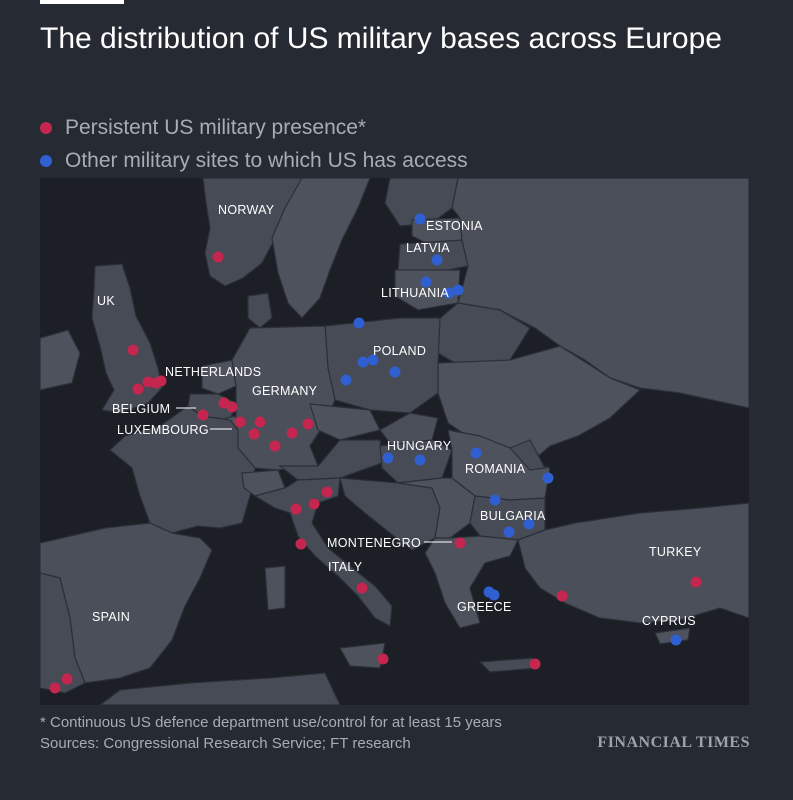 The width and height of the screenshot is (793, 800). Describe the element at coordinates (362, 655) in the screenshot. I see `land-sicily` at that location.